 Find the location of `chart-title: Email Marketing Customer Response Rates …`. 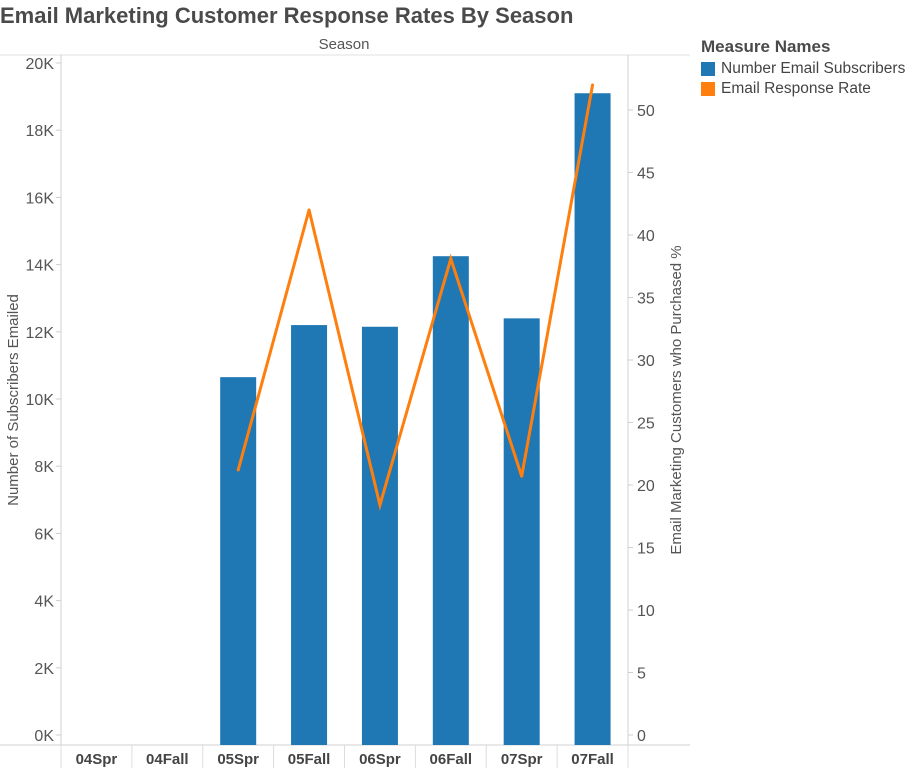

chart-title: Email Marketing Customer Response Rates … is located at coordinates (287, 15).